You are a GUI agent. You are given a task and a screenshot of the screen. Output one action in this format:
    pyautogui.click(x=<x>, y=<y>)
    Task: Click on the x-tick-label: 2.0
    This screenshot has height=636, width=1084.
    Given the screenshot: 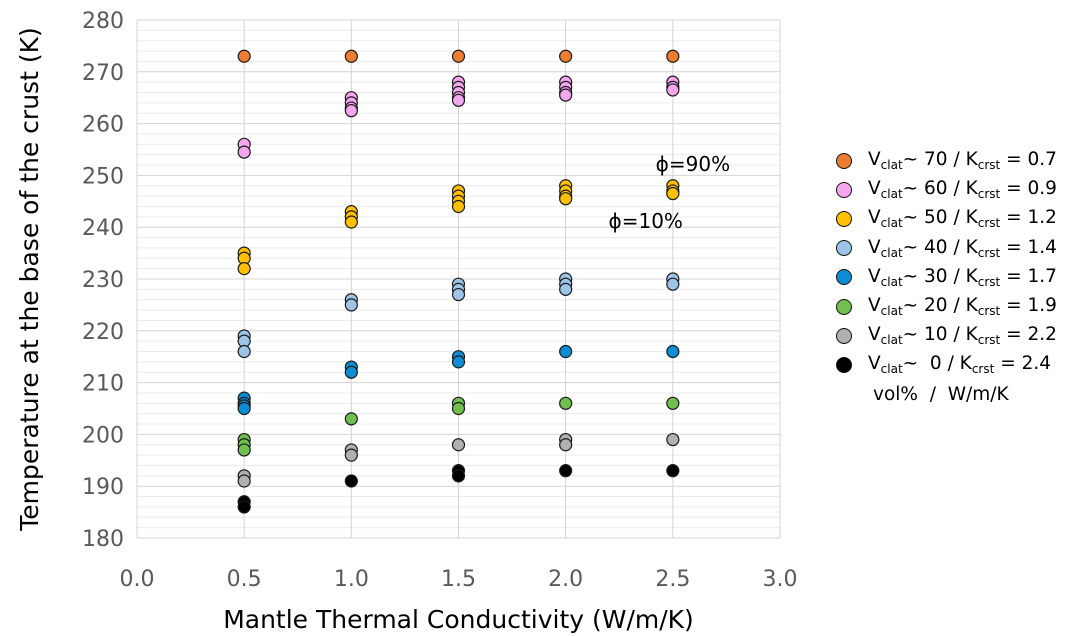 What is the action you would take?
    pyautogui.click(x=565, y=579)
    